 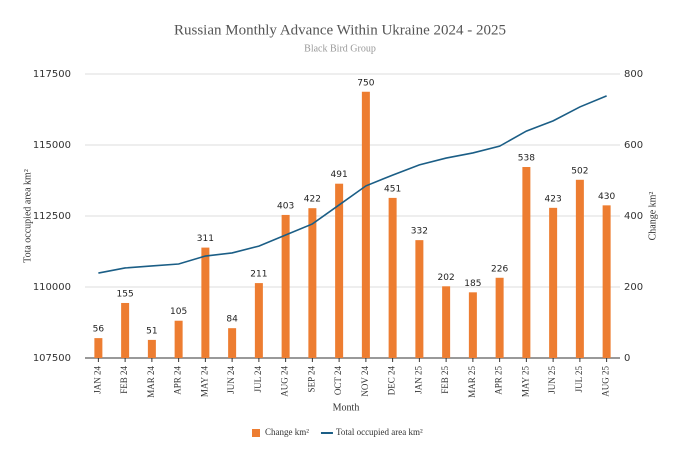 What do you see at coordinates (231, 380) in the screenshot?
I see `x-tick-label: JUN 24` at bounding box center [231, 380].